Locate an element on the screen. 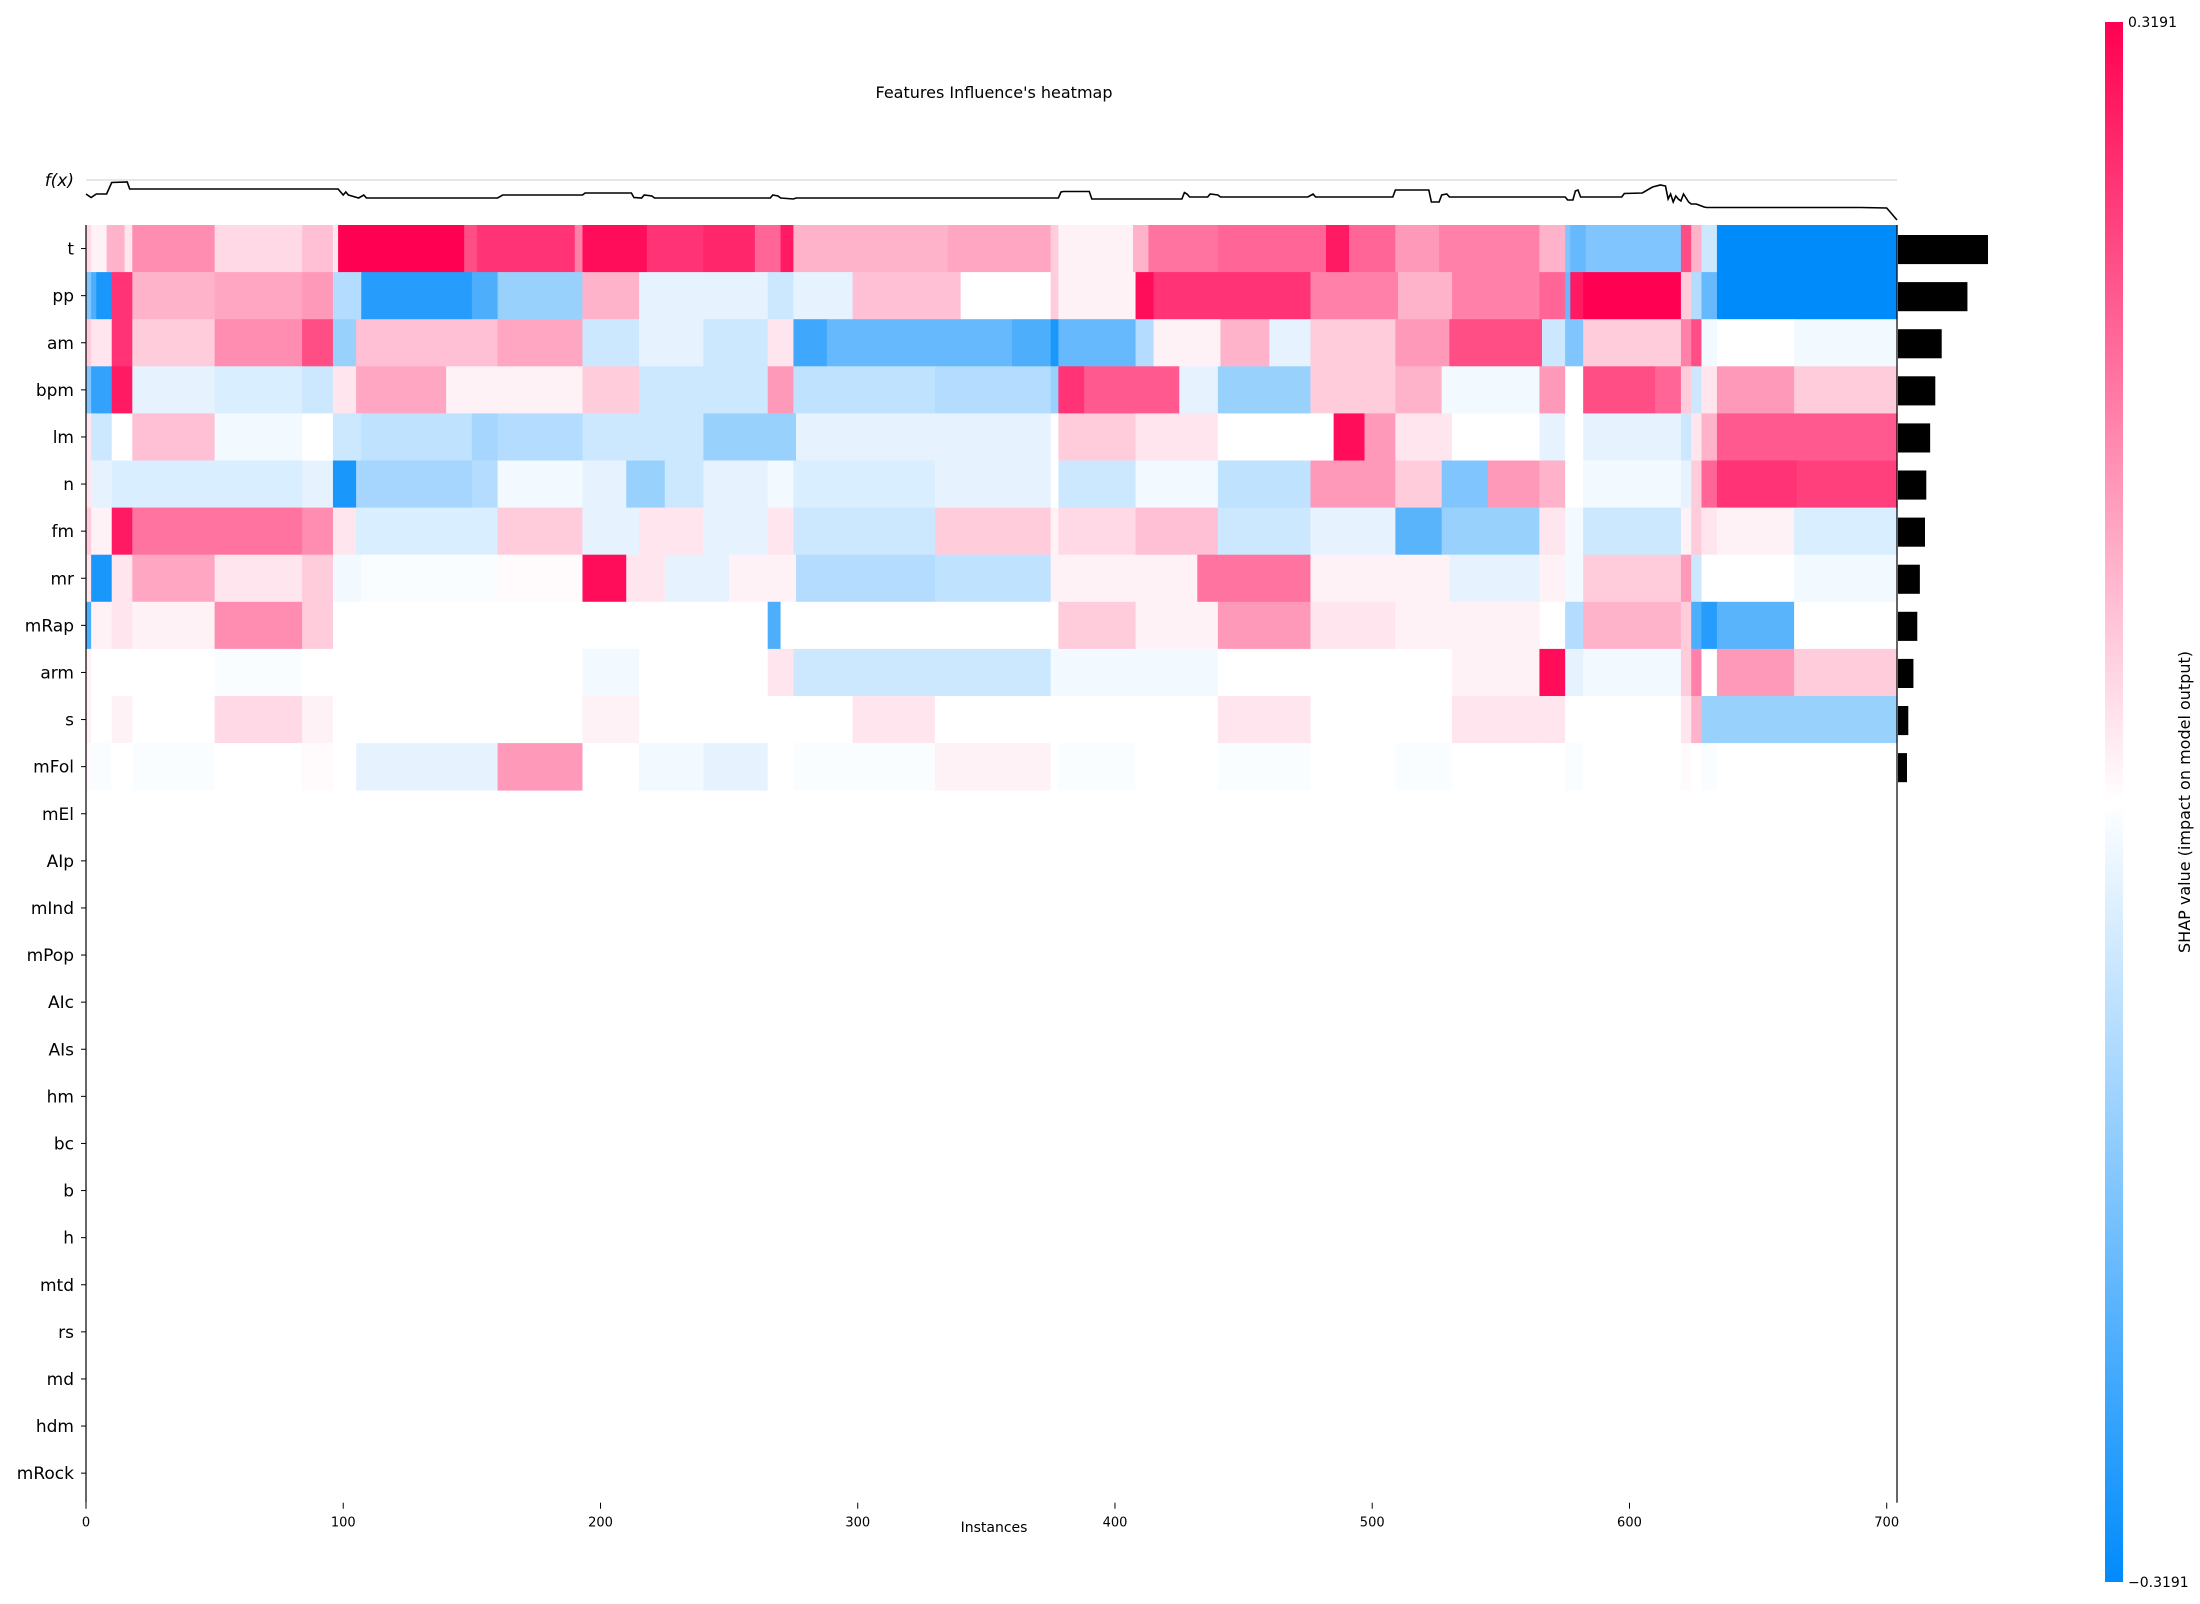 Image resolution: width=2200 pixels, height=1604 pixels. feature-label: rs is located at coordinates (66, 1333).